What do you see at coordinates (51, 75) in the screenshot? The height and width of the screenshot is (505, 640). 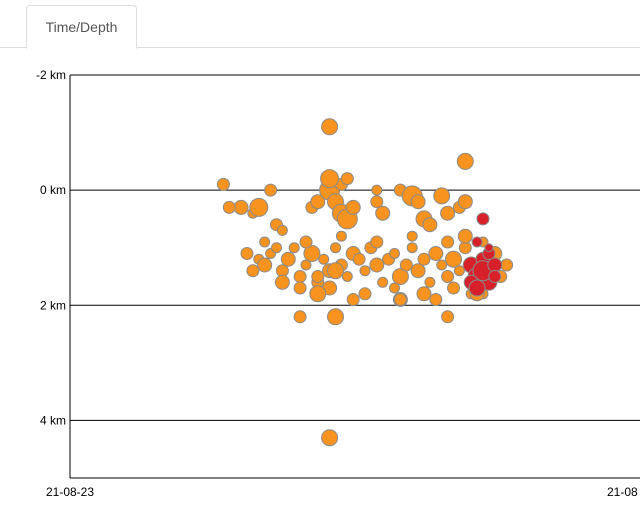 I see `y-tick-label: -2 km` at bounding box center [51, 75].